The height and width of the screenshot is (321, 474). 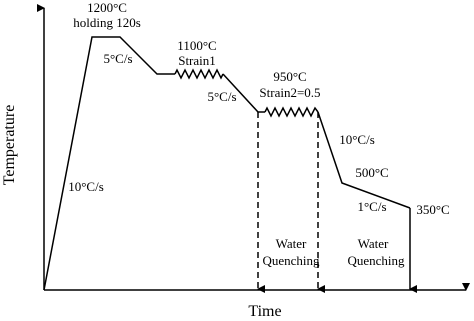 I want to click on rate-label: 1°C/s, so click(x=371, y=206).